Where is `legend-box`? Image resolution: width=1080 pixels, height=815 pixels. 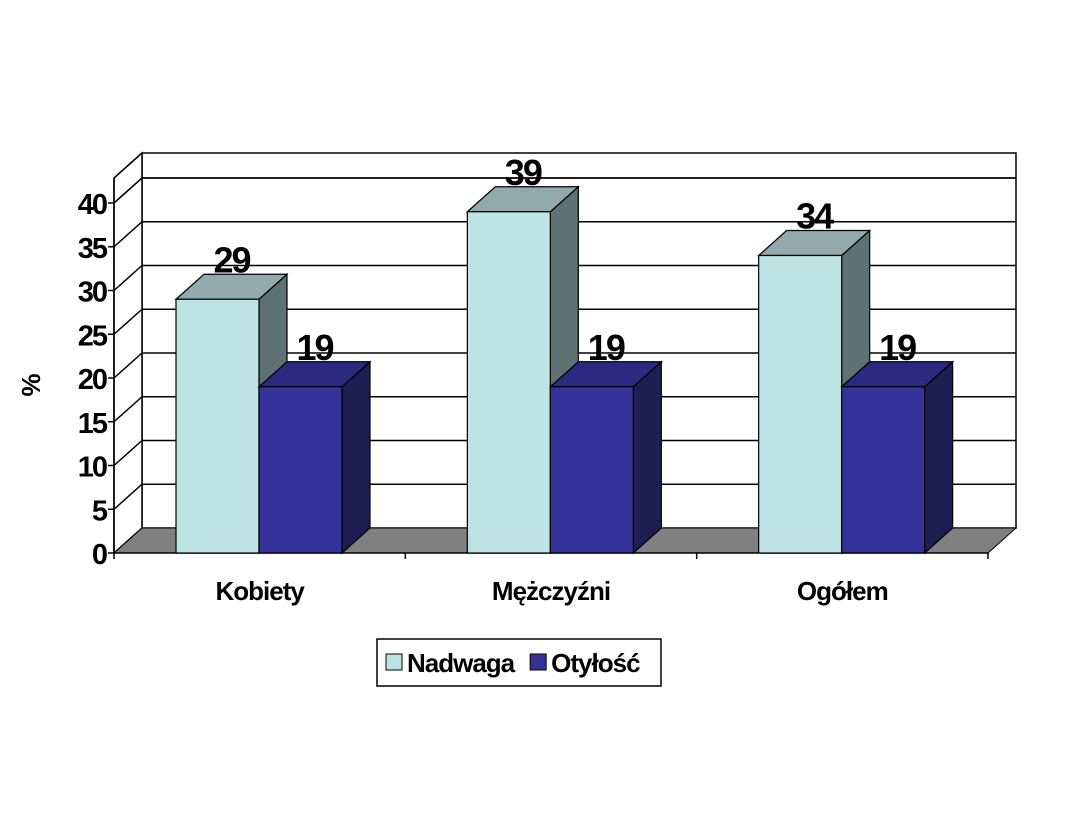 legend-box is located at coordinates (519, 662).